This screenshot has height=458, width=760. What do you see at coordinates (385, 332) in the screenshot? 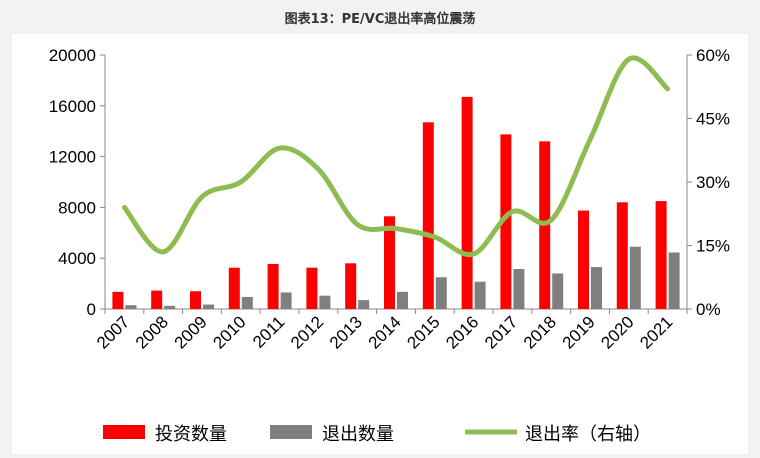
I see `x-tick-label: 2014` at bounding box center [385, 332].